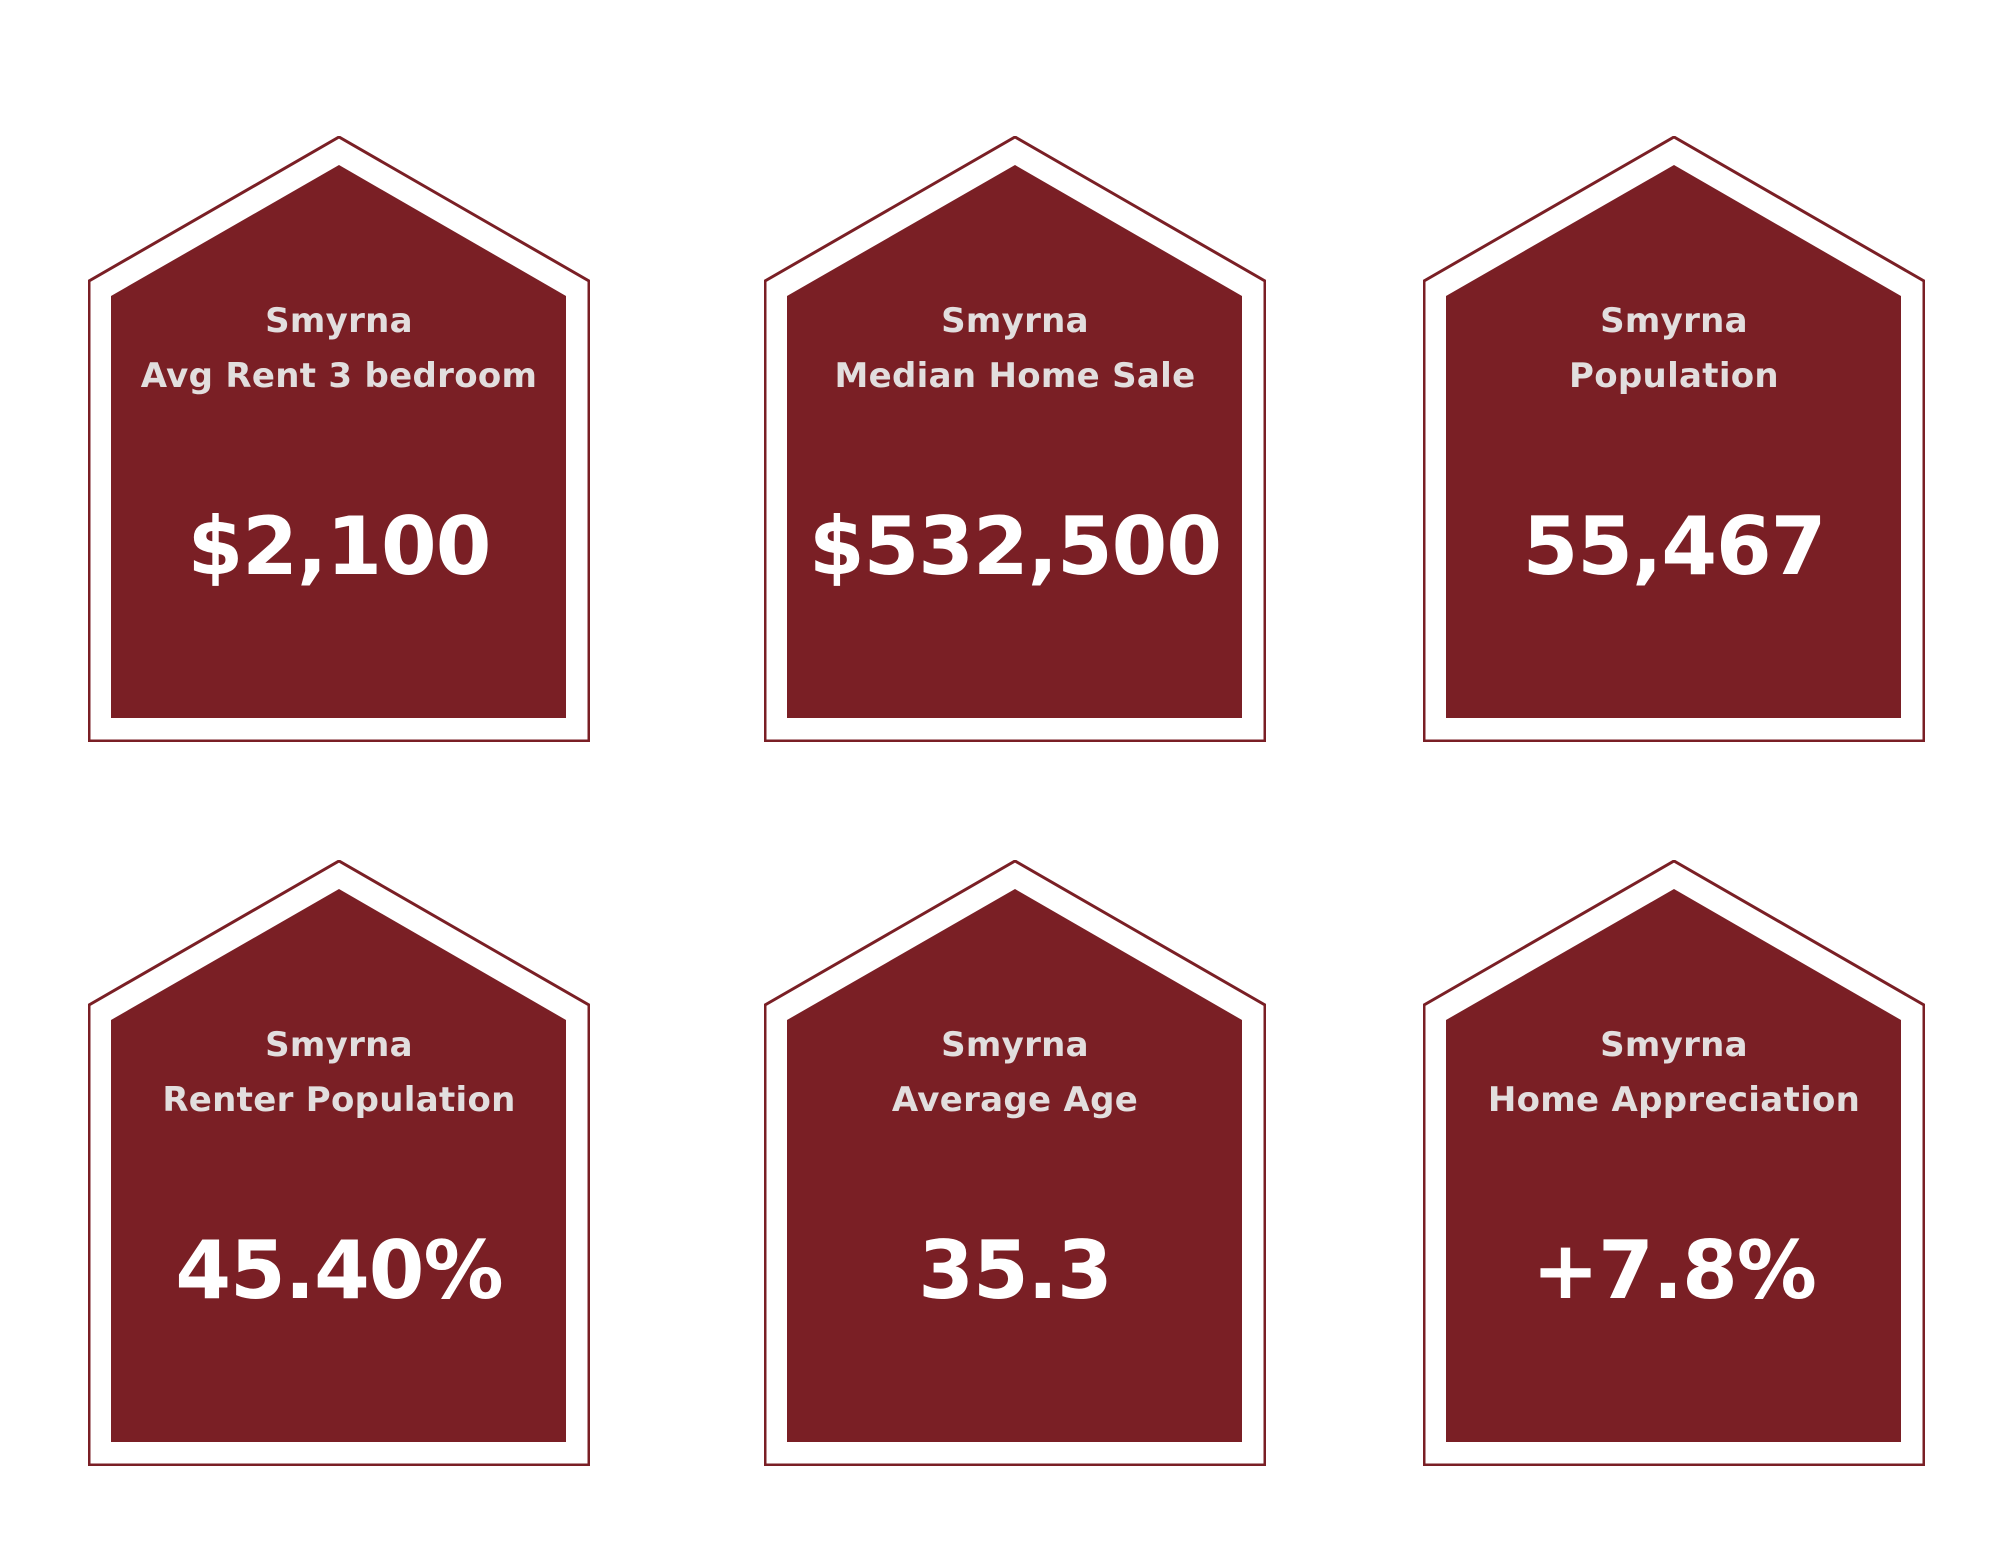  What do you see at coordinates (339, 376) in the screenshot?
I see `card-metric: Avg Rent 3 bedroom` at bounding box center [339, 376].